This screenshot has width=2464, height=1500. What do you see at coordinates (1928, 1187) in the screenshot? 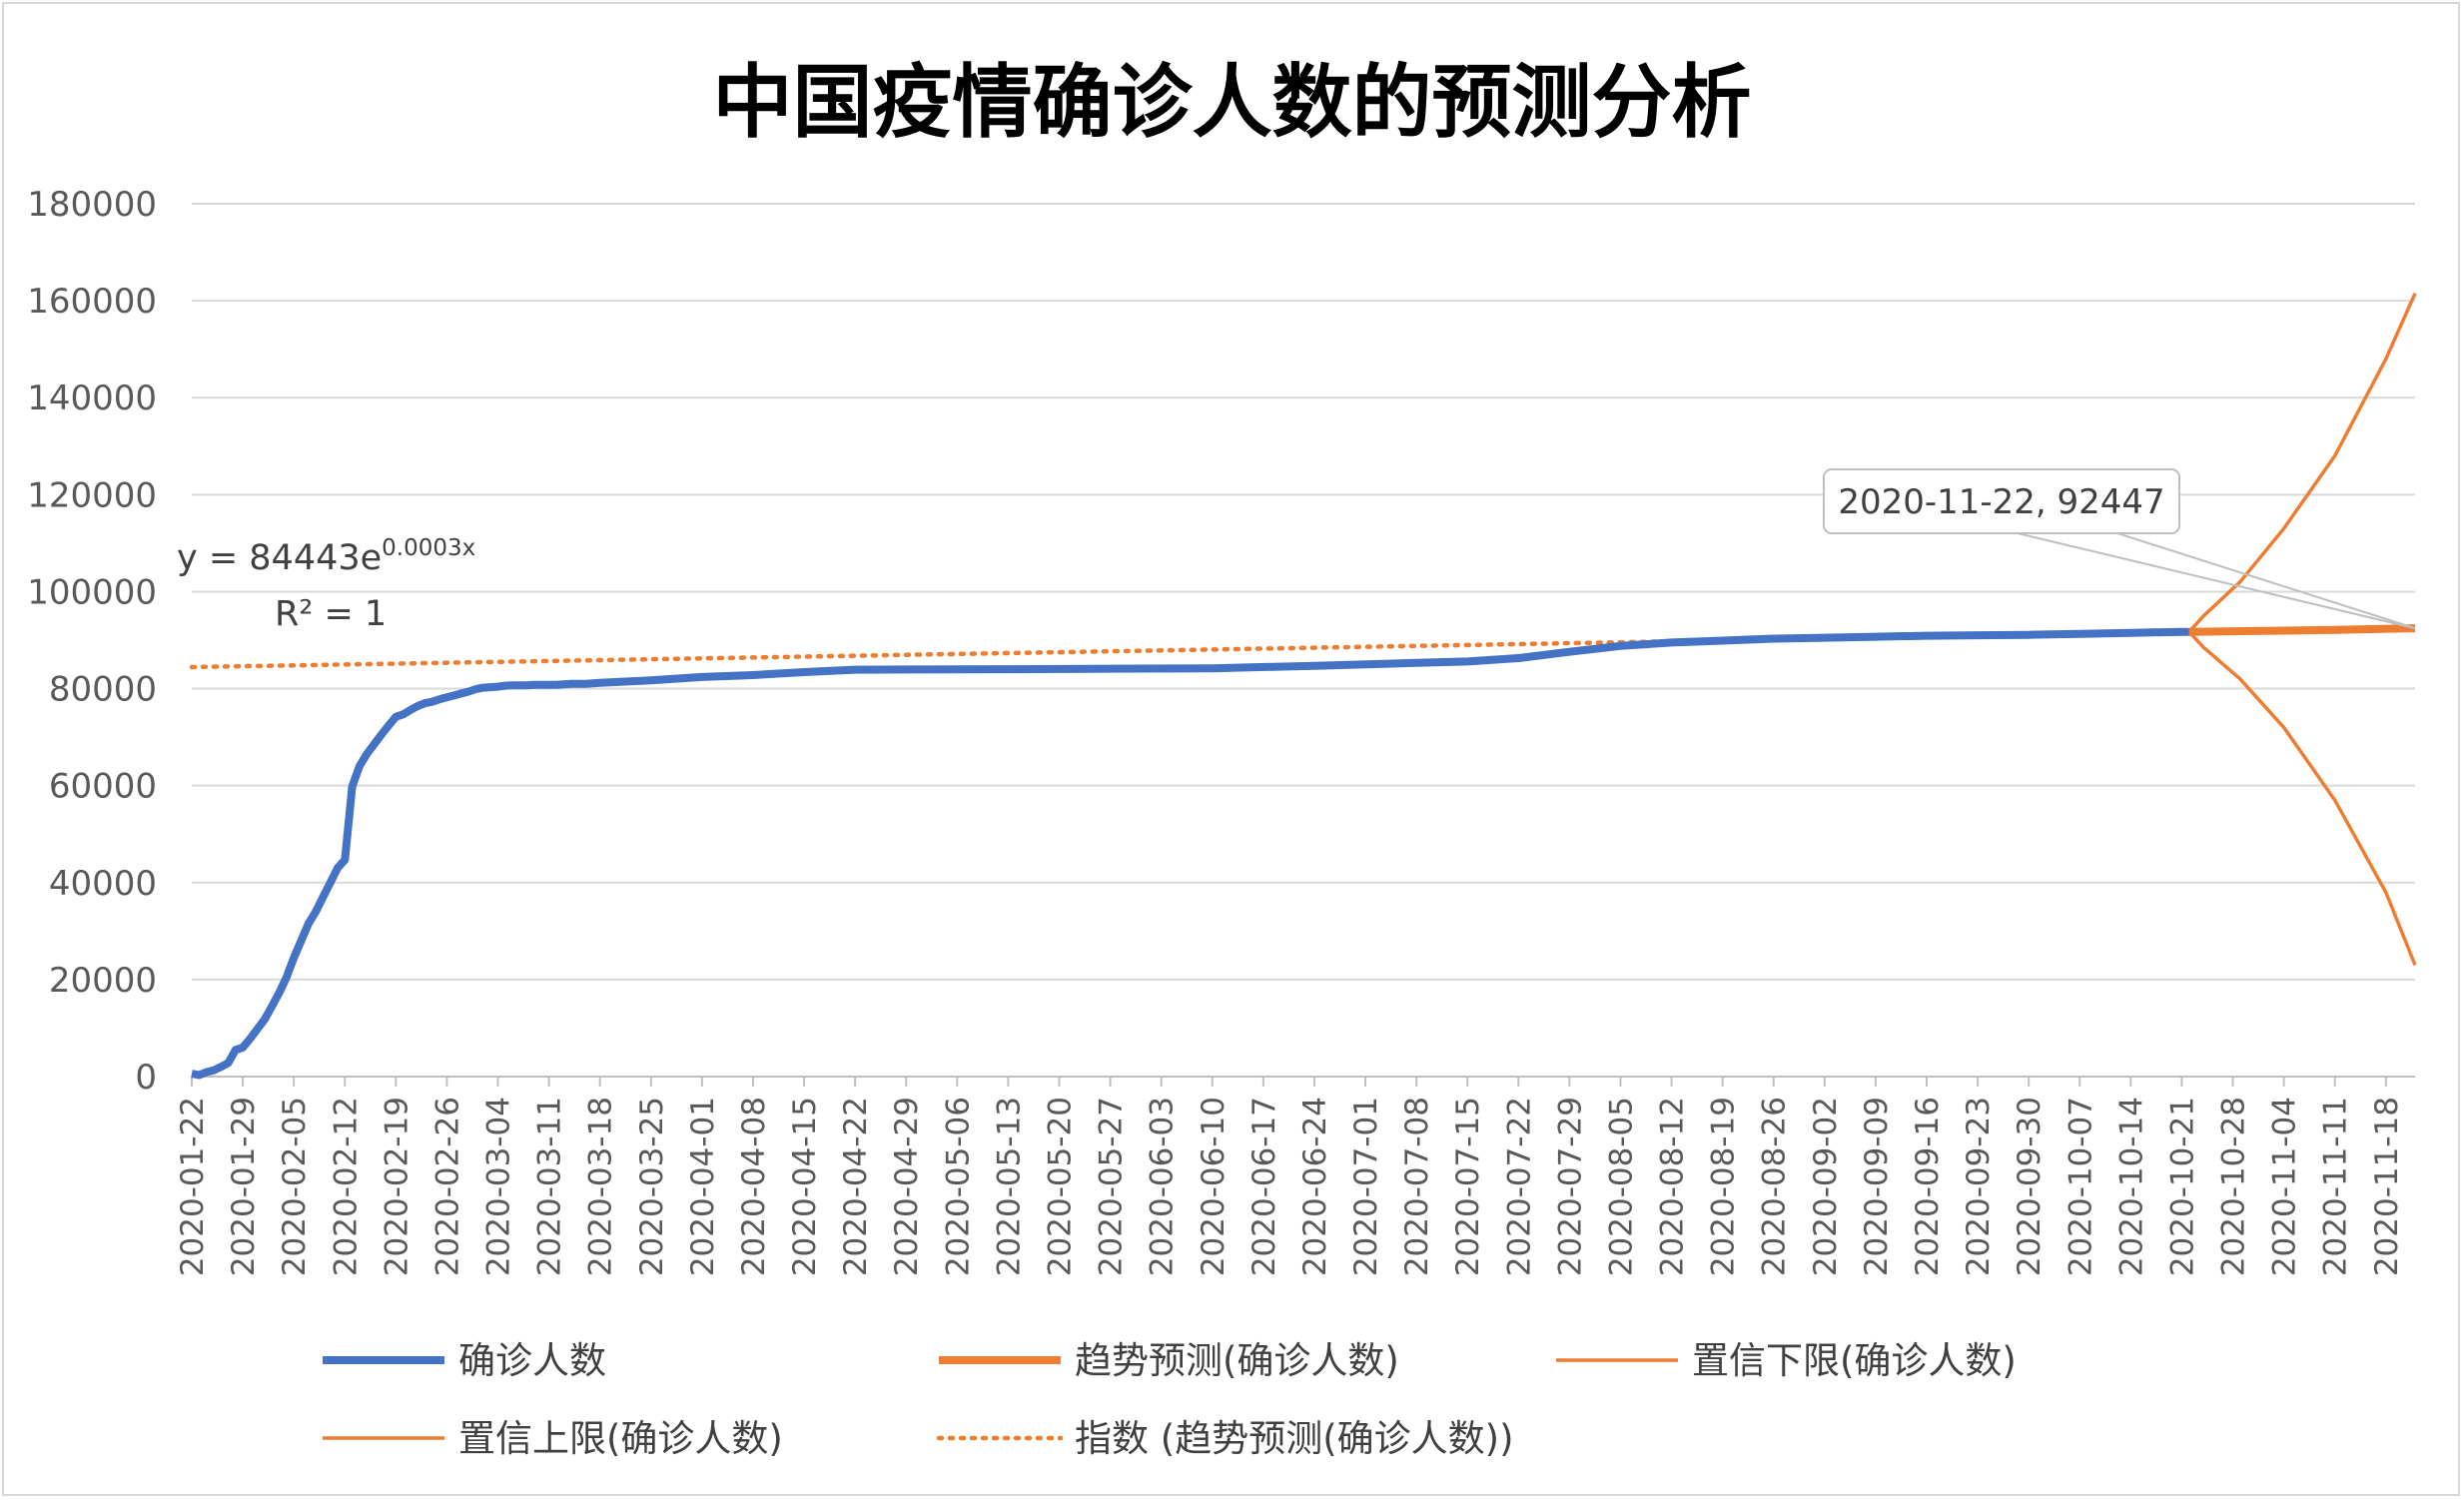
I see `x-tick-label: 2020-09-16` at bounding box center [1928, 1187].